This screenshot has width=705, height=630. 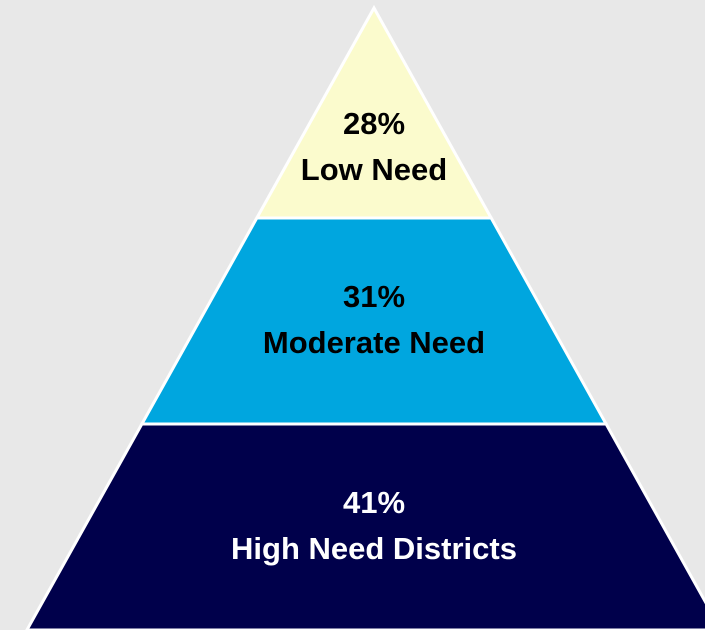 What do you see at coordinates (374, 548) in the screenshot?
I see `segment-label: High Need Districts` at bounding box center [374, 548].